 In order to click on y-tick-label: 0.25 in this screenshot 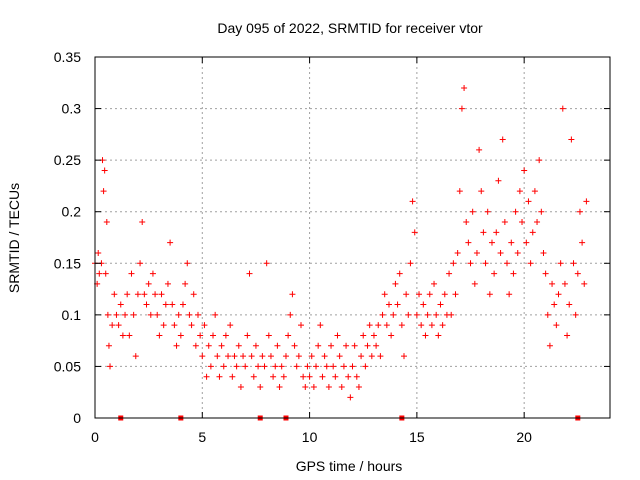, I will do `click(67, 160)`.